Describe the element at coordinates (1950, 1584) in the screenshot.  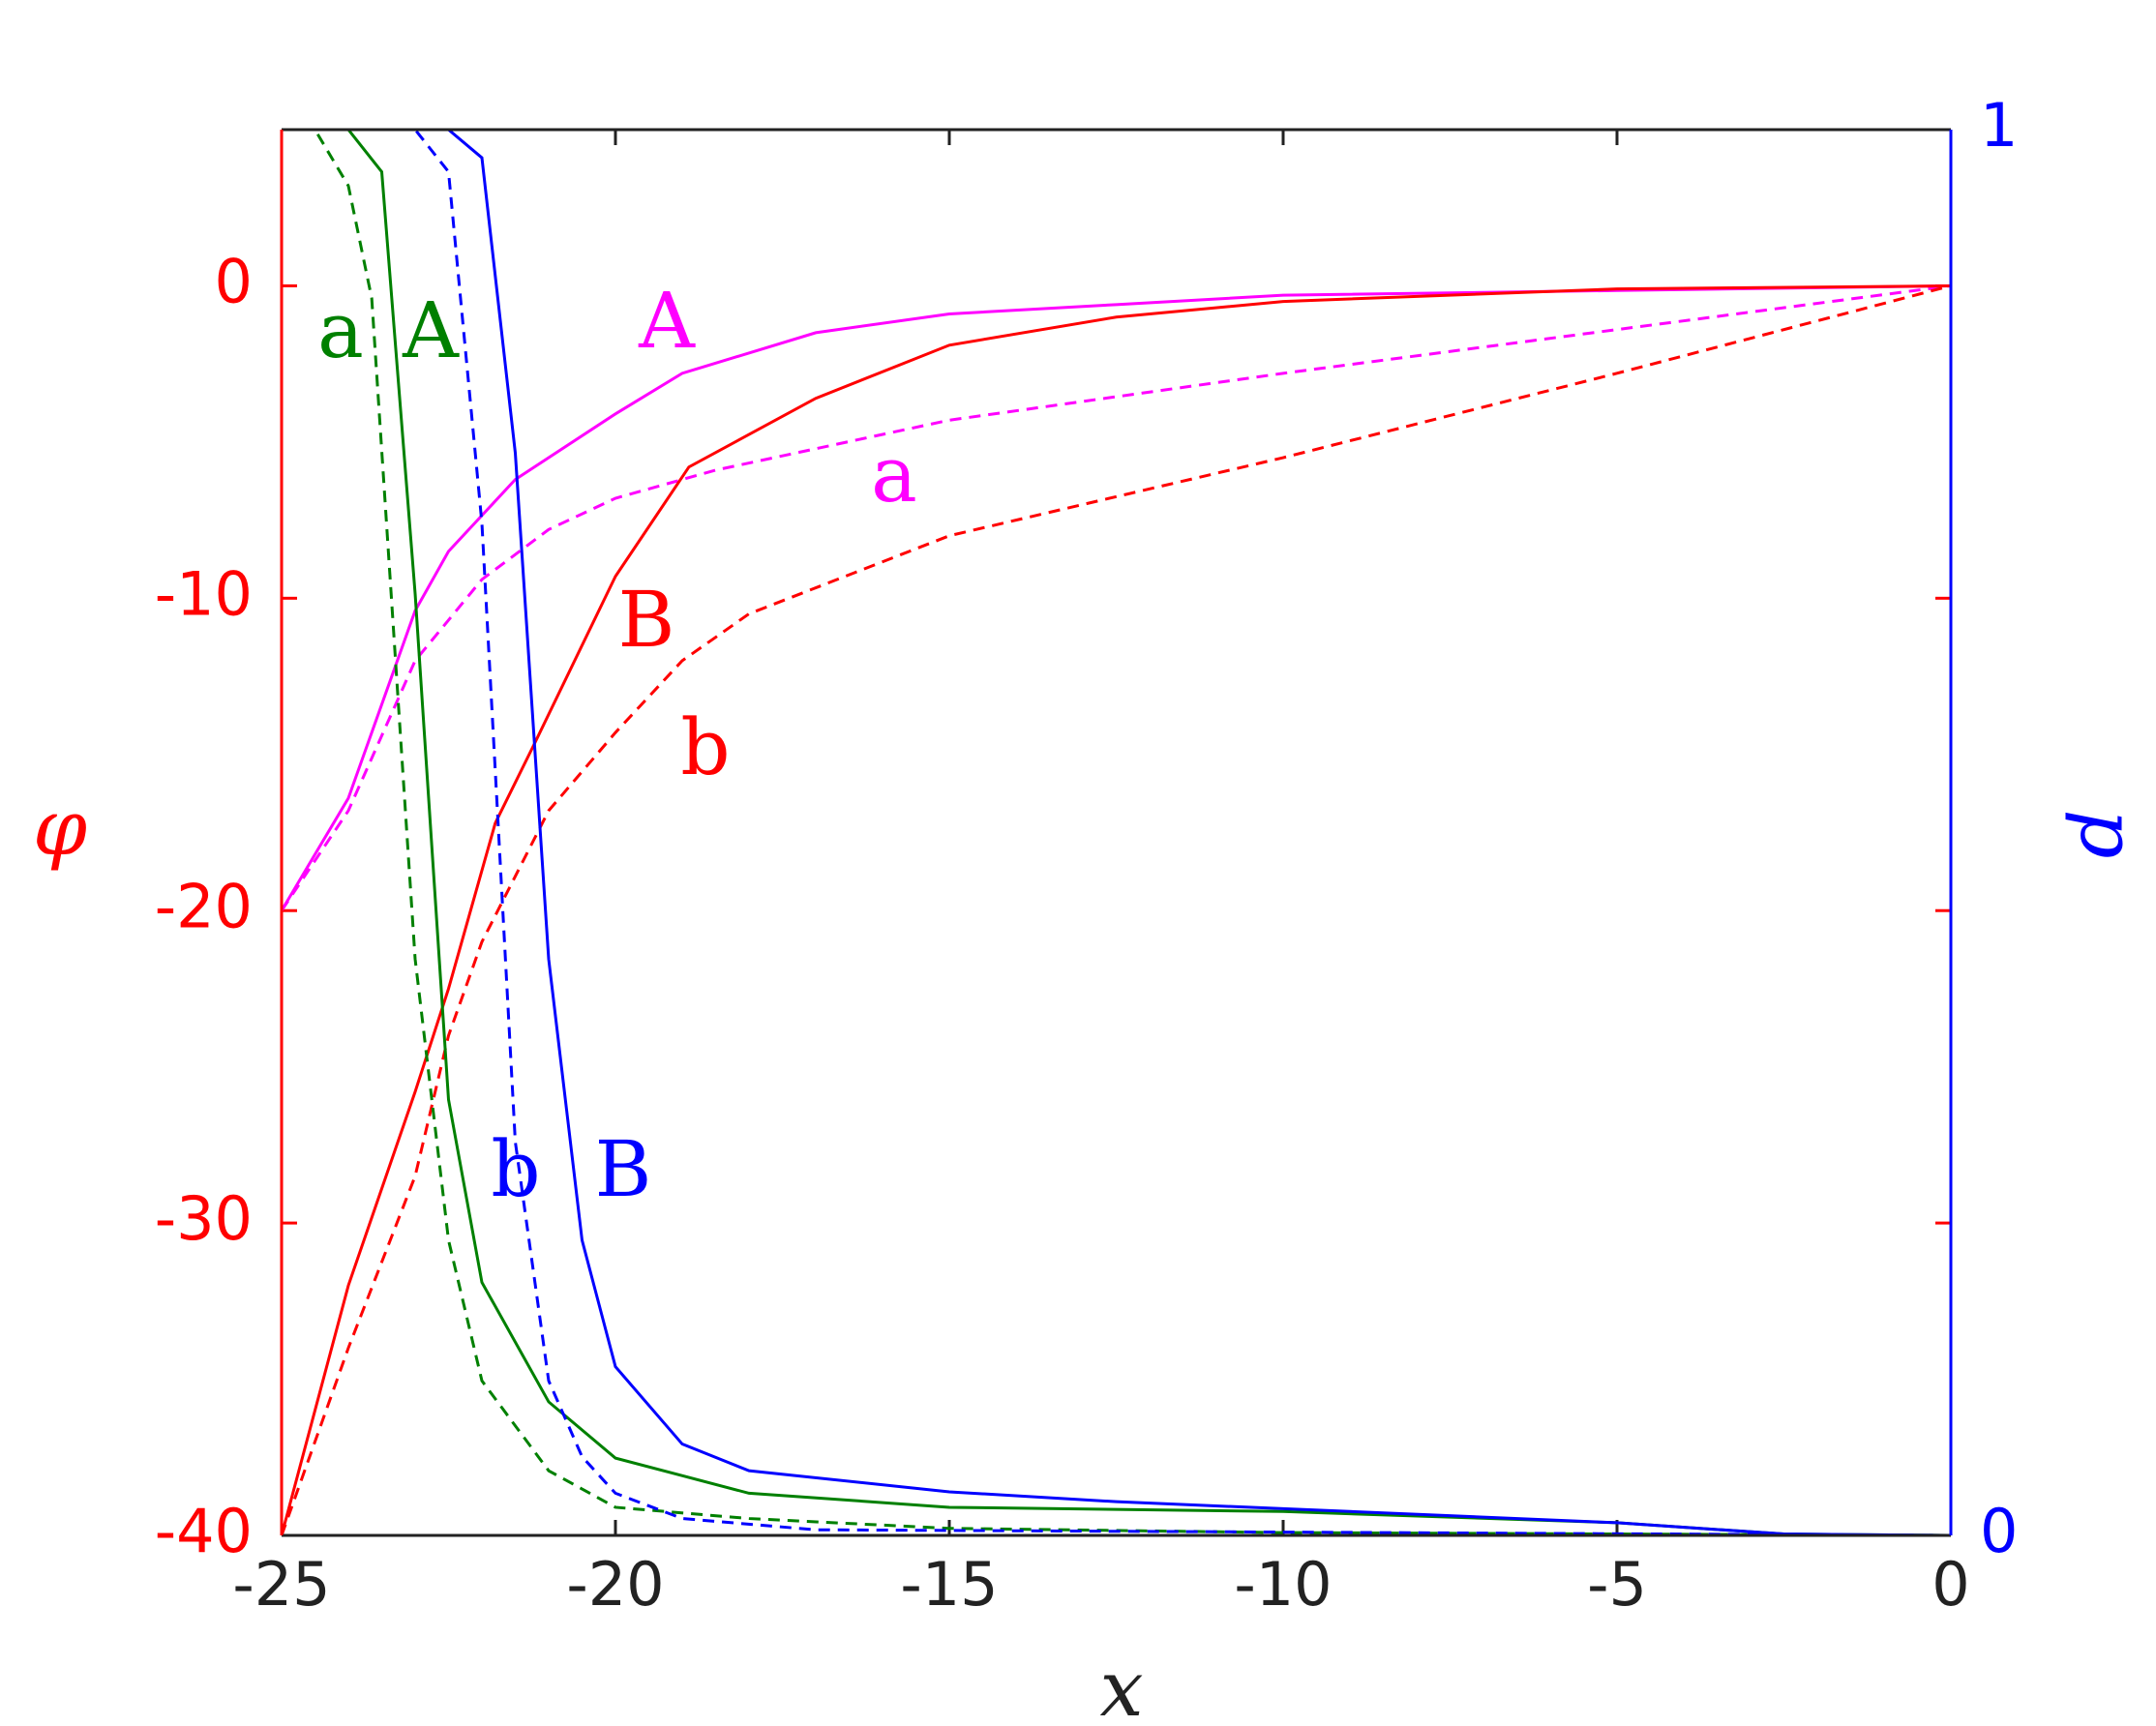
I see `x-tick-label: 0` at that location.